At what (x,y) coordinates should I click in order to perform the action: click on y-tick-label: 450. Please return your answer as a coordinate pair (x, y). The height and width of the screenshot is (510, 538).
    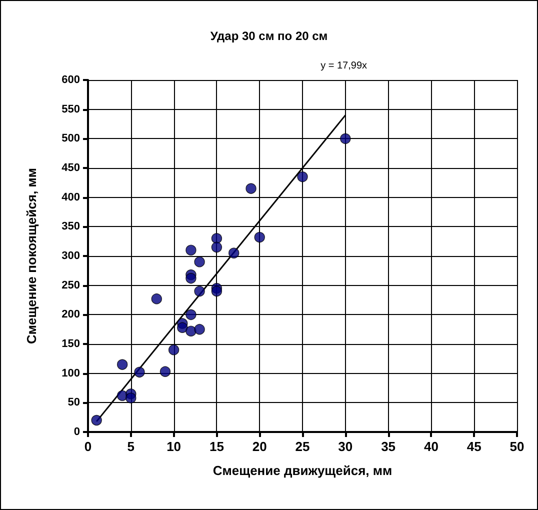
    Looking at the image, I should click on (71, 168).